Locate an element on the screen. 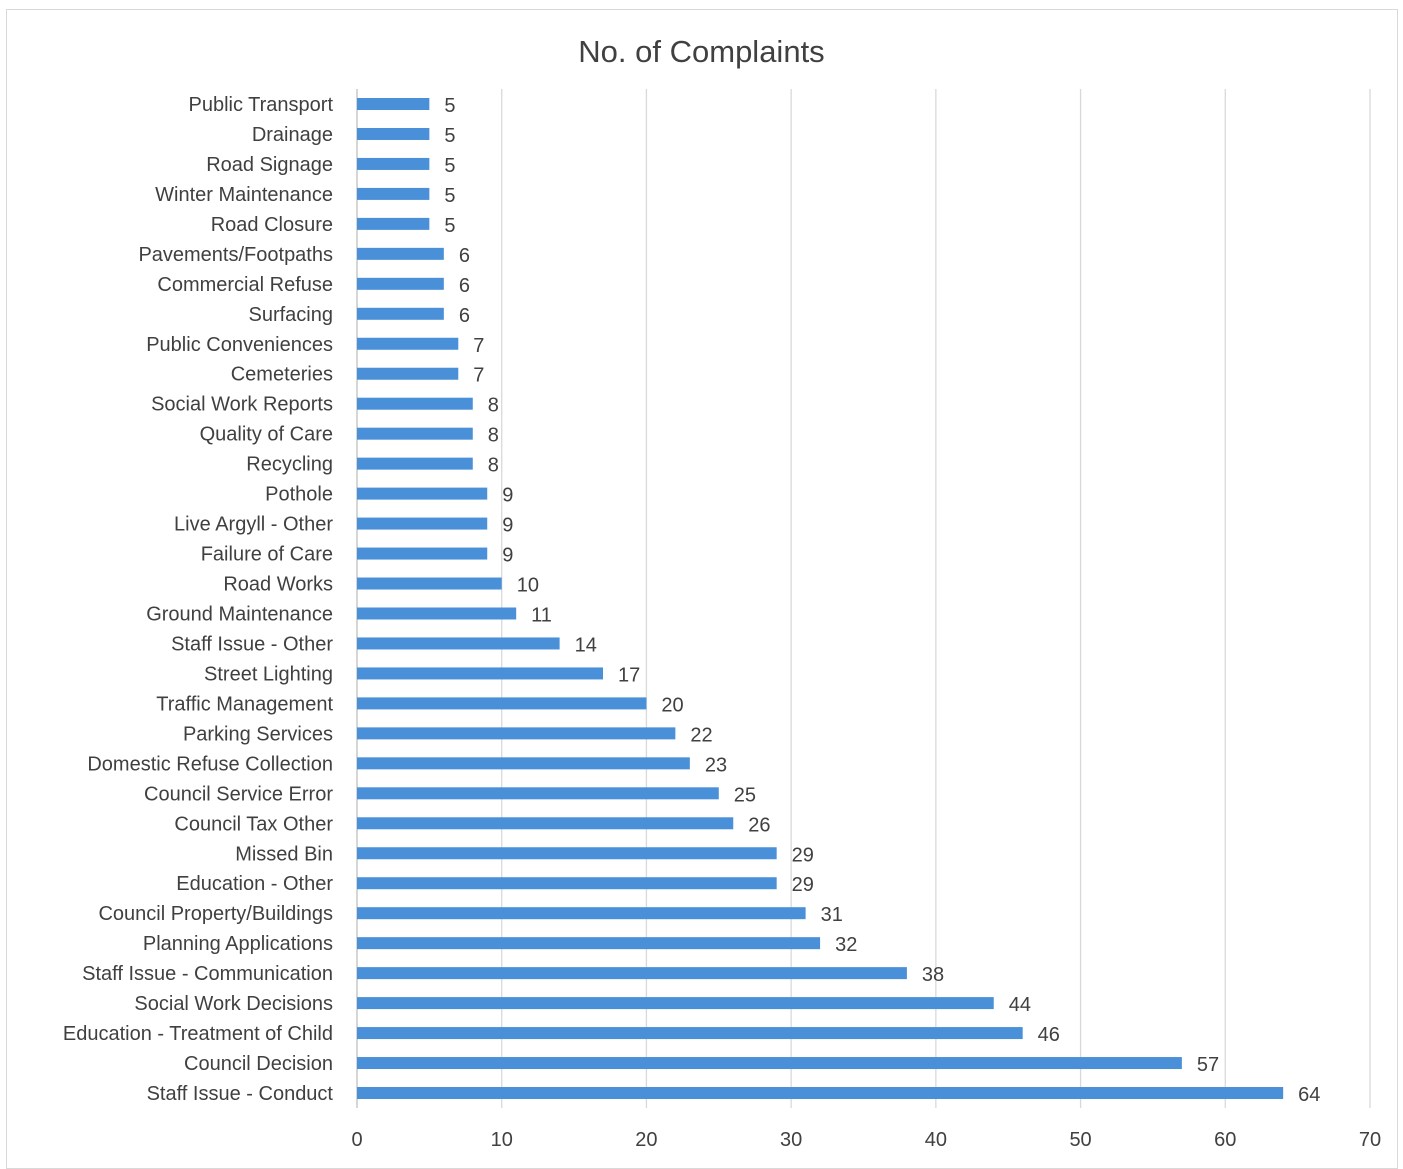  category-label: Public Conveniences is located at coordinates (239, 345).